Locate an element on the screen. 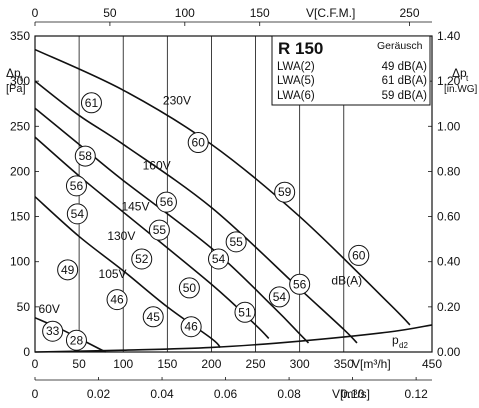 The height and width of the screenshot is (408, 479). noise-marker-label-2: 59 is located at coordinates (285, 192).